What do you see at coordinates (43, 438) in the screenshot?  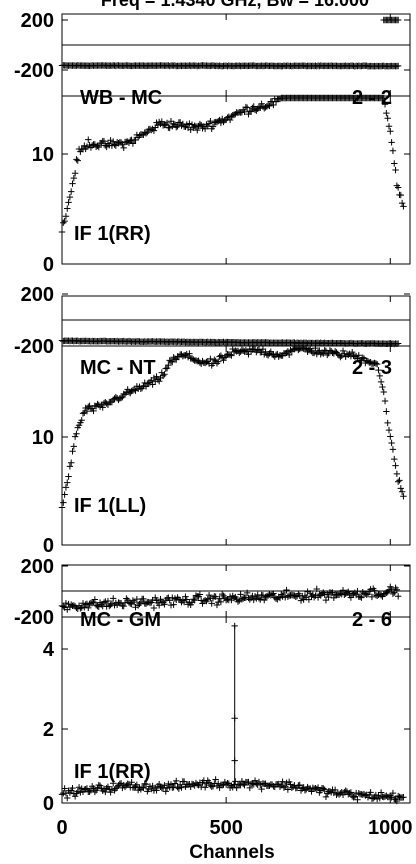 I see `amplitude-tick-label: 10` at bounding box center [43, 438].